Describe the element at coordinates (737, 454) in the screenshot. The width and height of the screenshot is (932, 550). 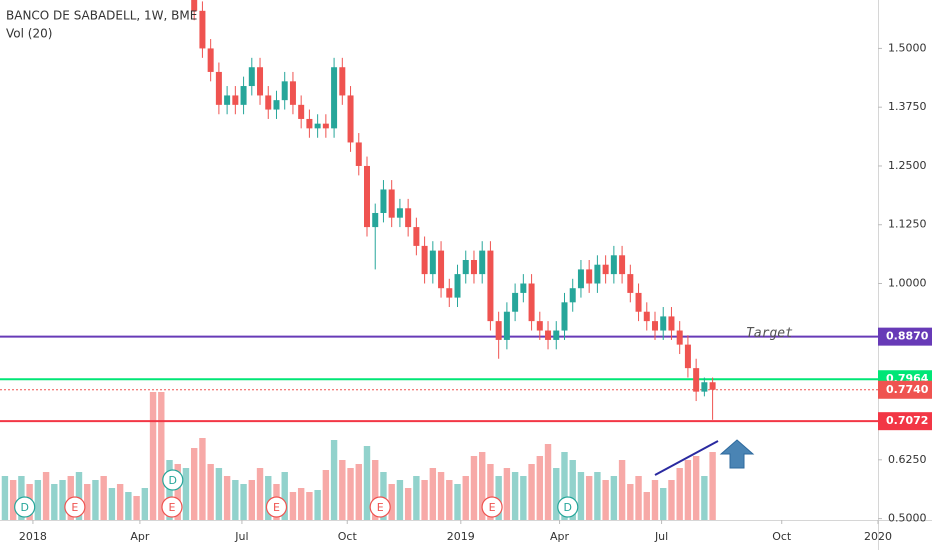
I see `arrow-up` at that location.